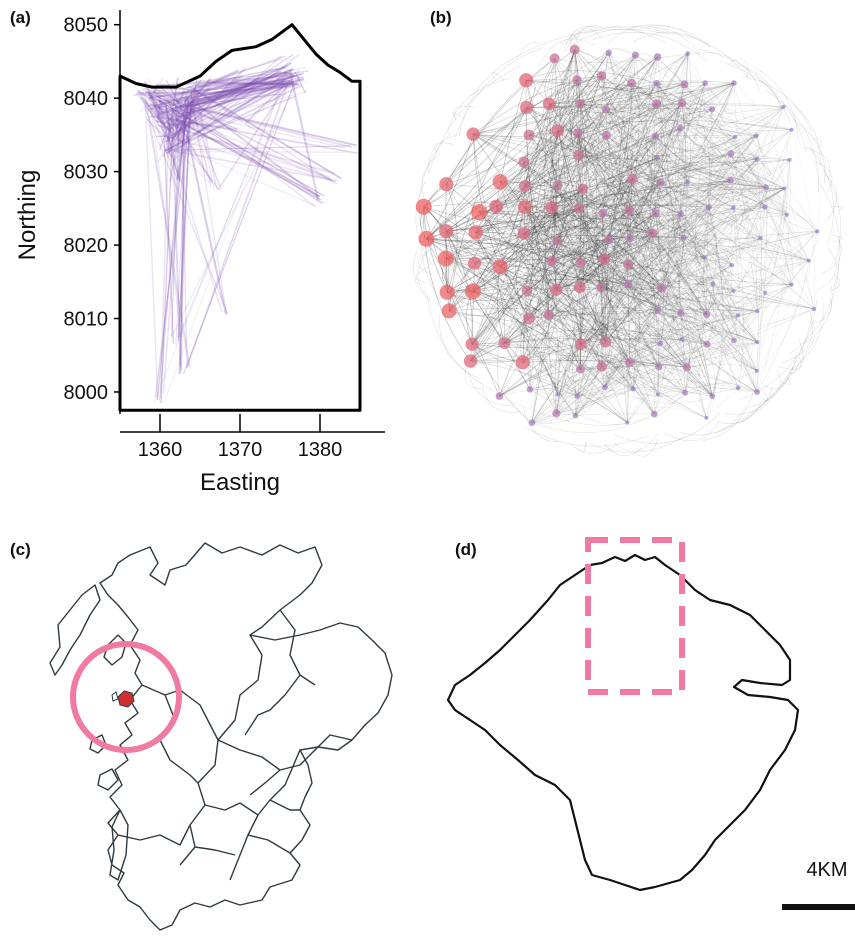 Image resolution: width=855 pixels, height=937 pixels. What do you see at coordinates (115, 650) in the screenshot?
I see `skye-outline` at bounding box center [115, 650].